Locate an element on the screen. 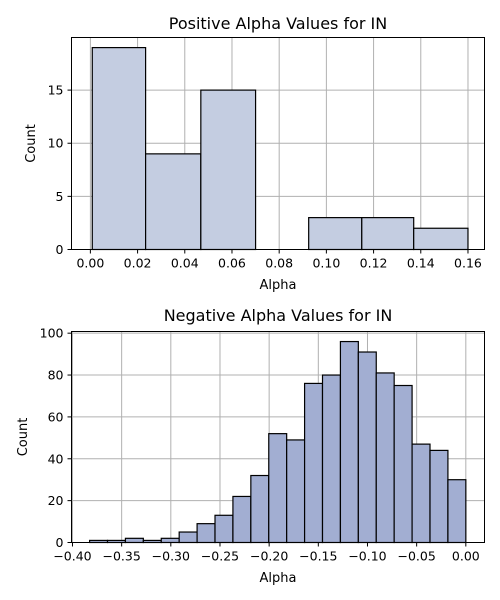 The height and width of the screenshot is (600, 500). y-ticks: 0 20 40 60 80 100 is located at coordinates (56, 438).